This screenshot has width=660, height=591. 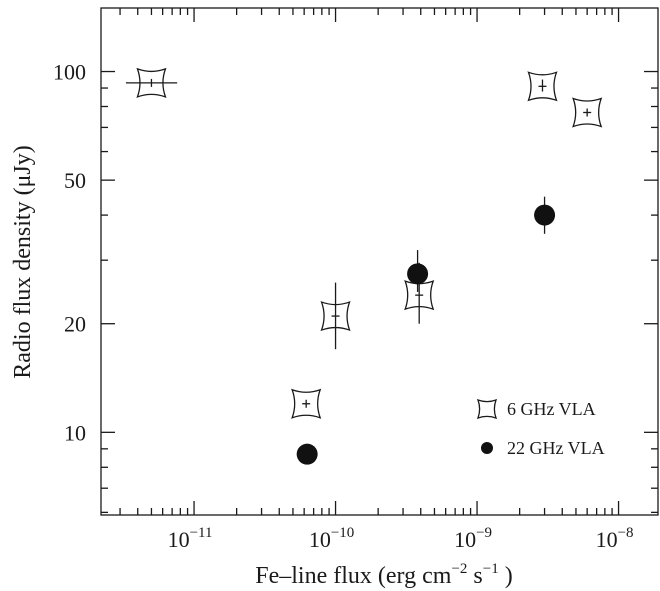 I want to click on legend-star-marker, so click(x=487, y=409).